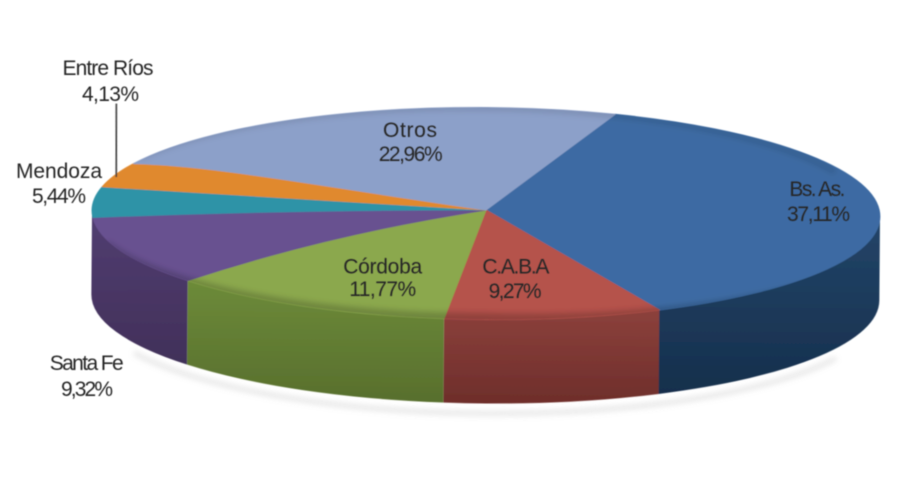 This screenshot has width=904, height=504. I want to click on svg-text: 9,27%, so click(515, 291).